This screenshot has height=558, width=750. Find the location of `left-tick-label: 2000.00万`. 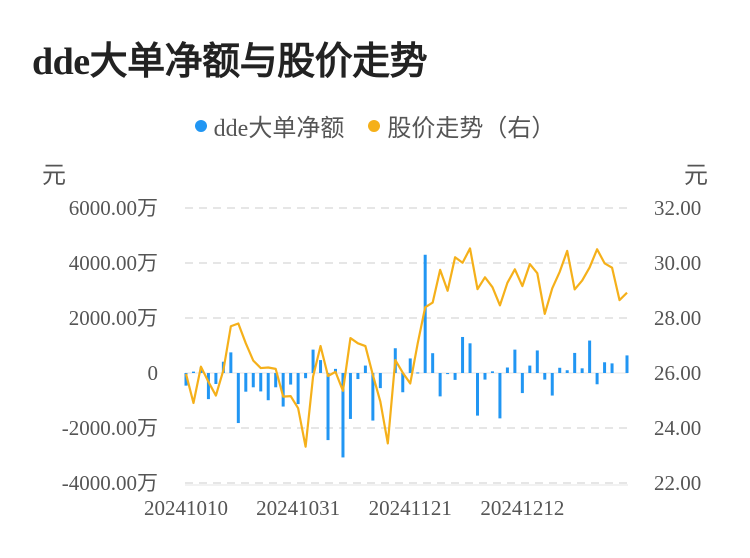

left-tick-label: 2000.00万 is located at coordinates (113, 318).